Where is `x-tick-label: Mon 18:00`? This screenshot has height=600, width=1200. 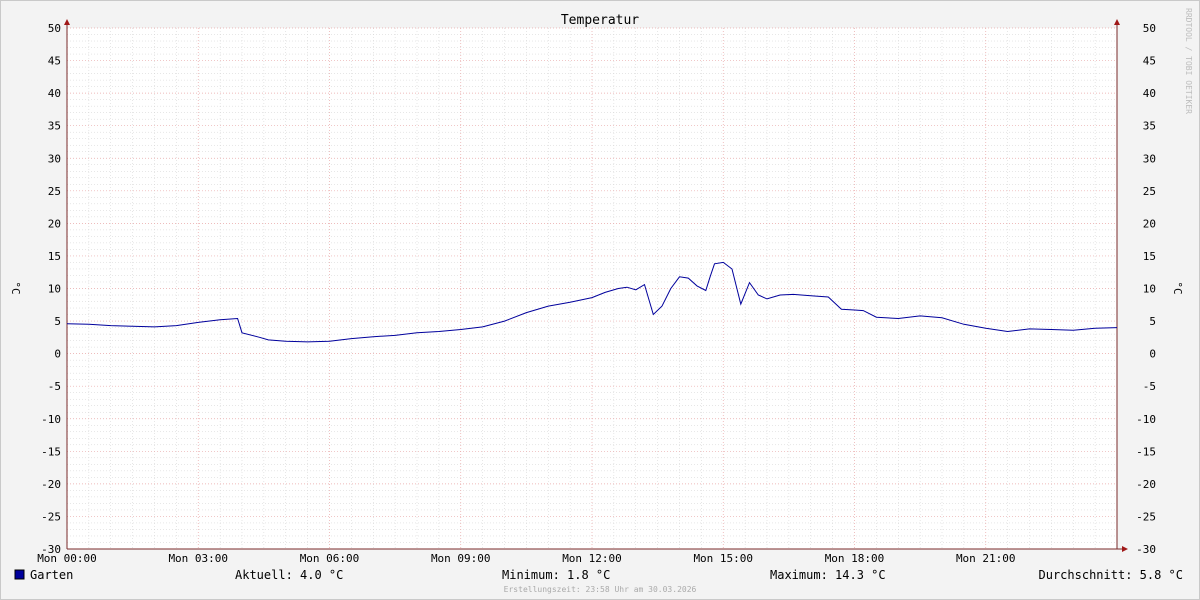 x-tick-label: Mon 18:00 is located at coordinates (855, 558).